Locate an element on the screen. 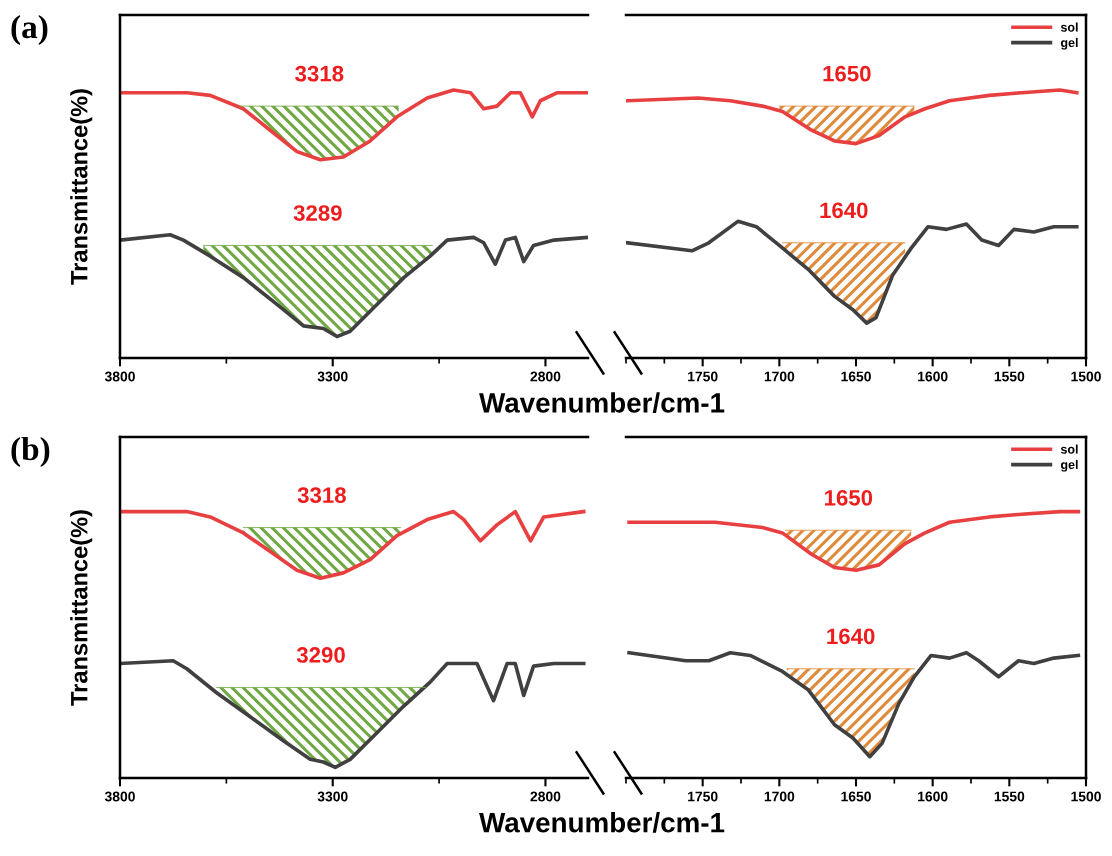 Image resolution: width=1112 pixels, height=856 pixels. chart-title: (b) is located at coordinates (30, 452).